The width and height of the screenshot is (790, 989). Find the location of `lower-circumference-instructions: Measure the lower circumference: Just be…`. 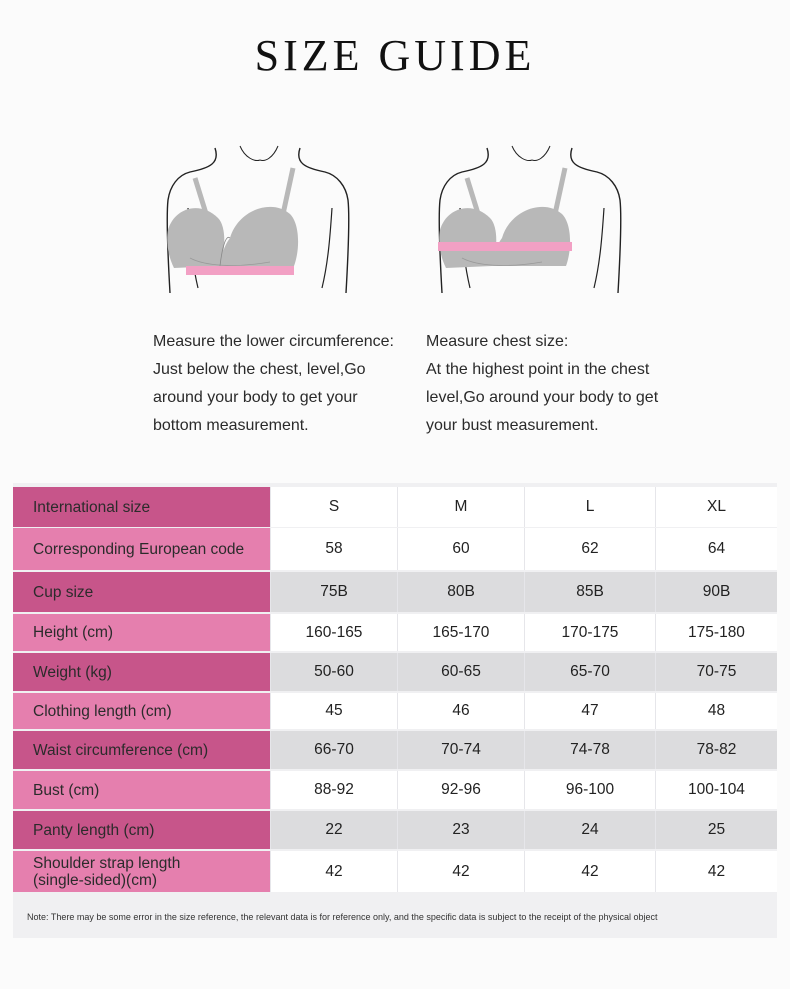

lower-circumference-instructions: Measure the lower circumference: Just be… is located at coordinates (288, 384).